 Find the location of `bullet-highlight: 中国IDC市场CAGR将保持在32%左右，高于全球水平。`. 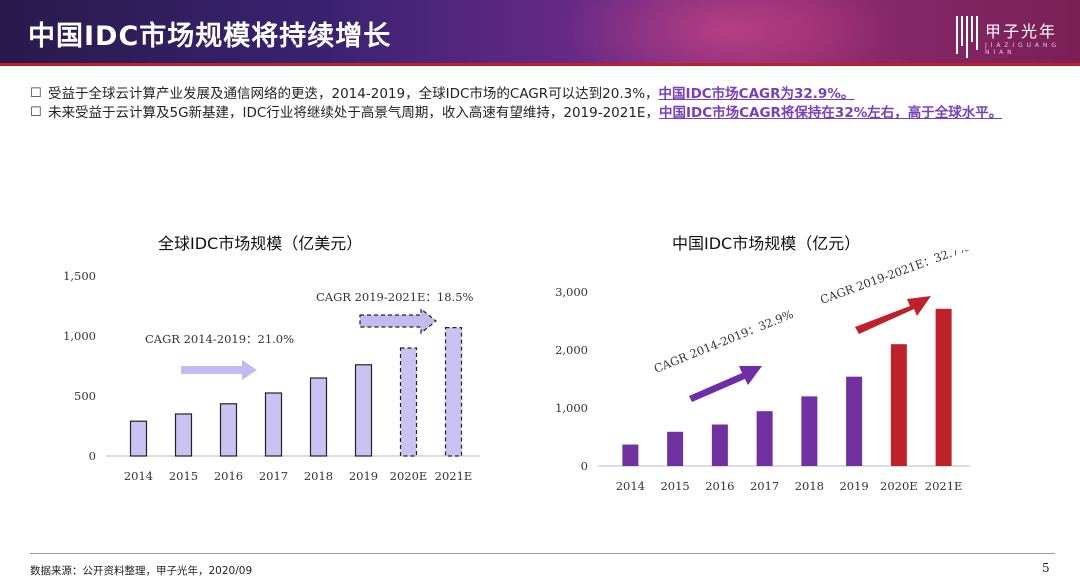

bullet-highlight: 中国IDC市场CAGR将保持在32%左右，高于全球水平。 is located at coordinates (830, 113).